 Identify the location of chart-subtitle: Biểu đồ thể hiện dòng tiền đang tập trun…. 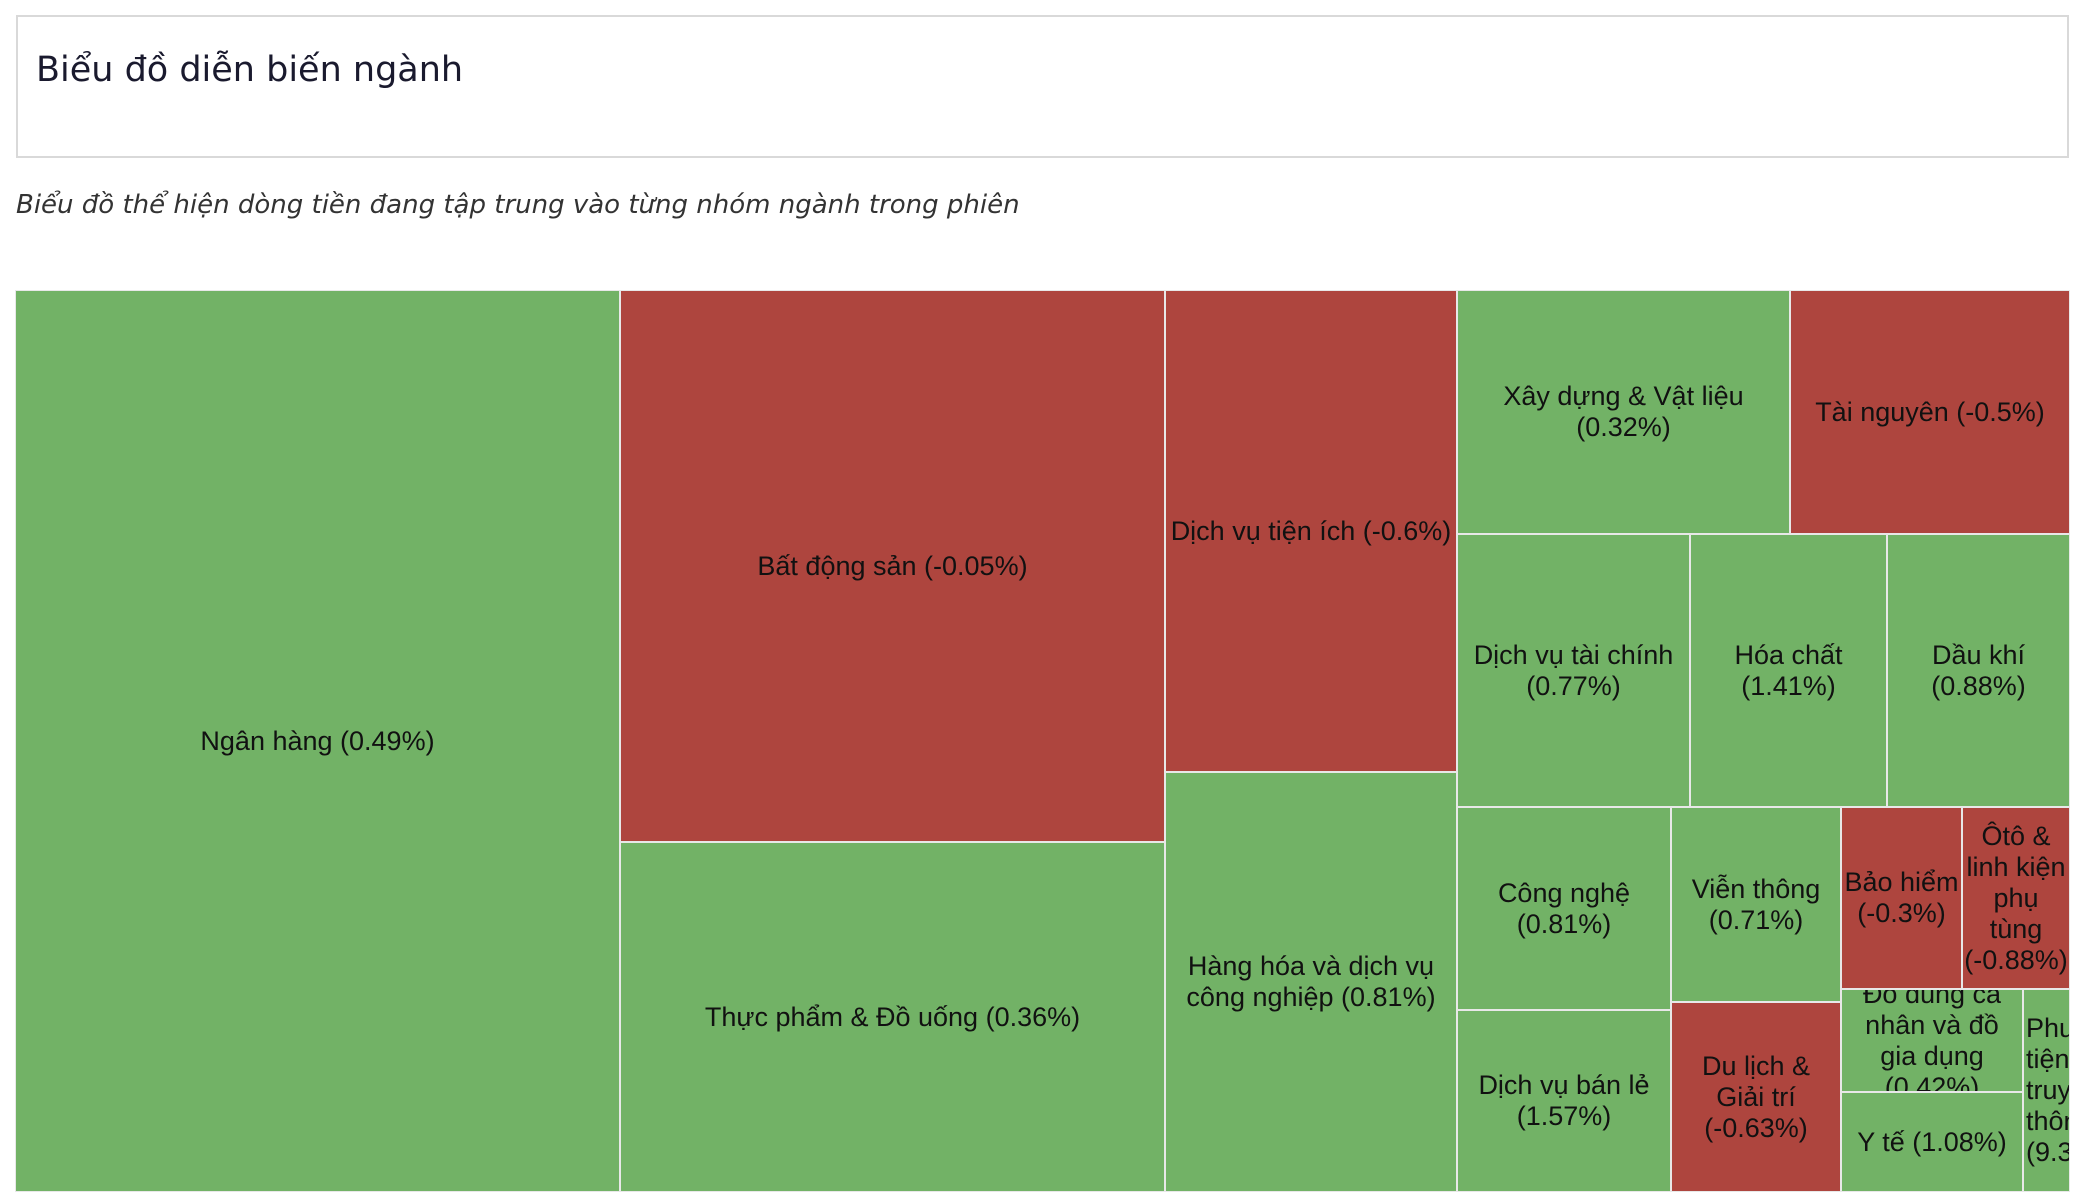
(518, 205).